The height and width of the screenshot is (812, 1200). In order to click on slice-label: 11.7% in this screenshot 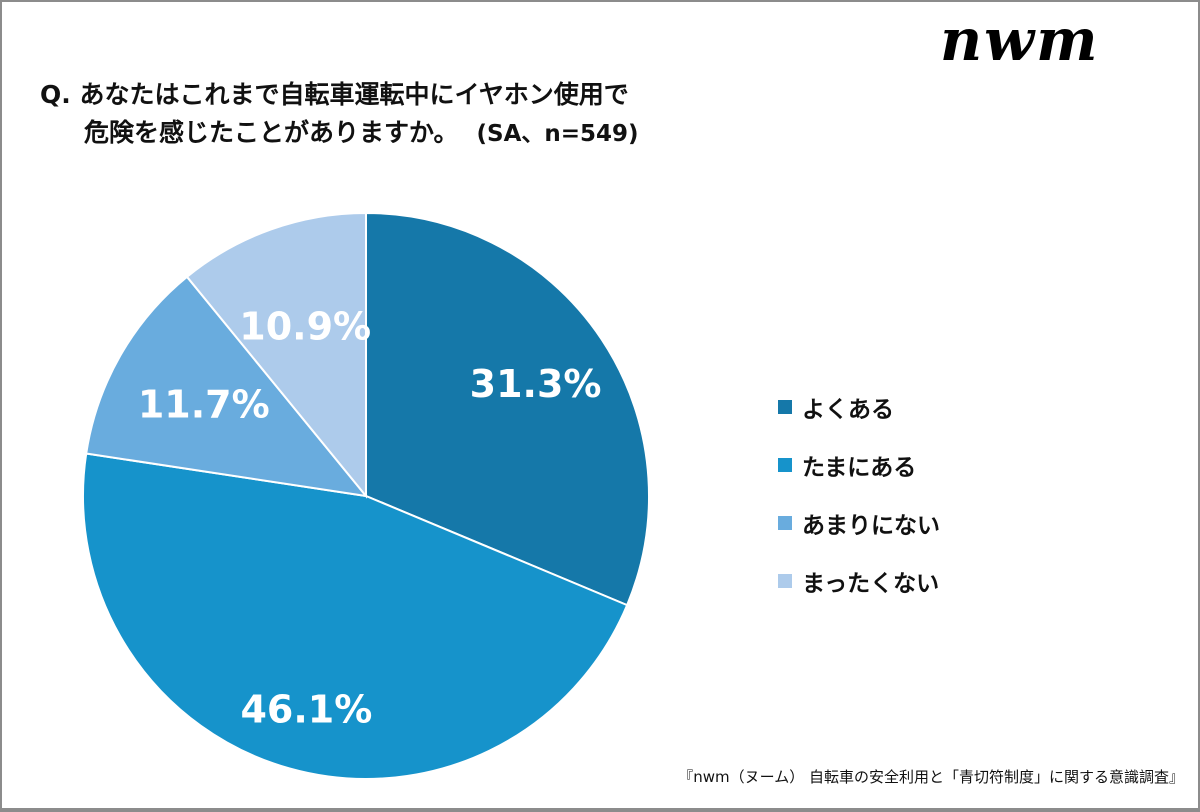, I will do `click(204, 404)`.